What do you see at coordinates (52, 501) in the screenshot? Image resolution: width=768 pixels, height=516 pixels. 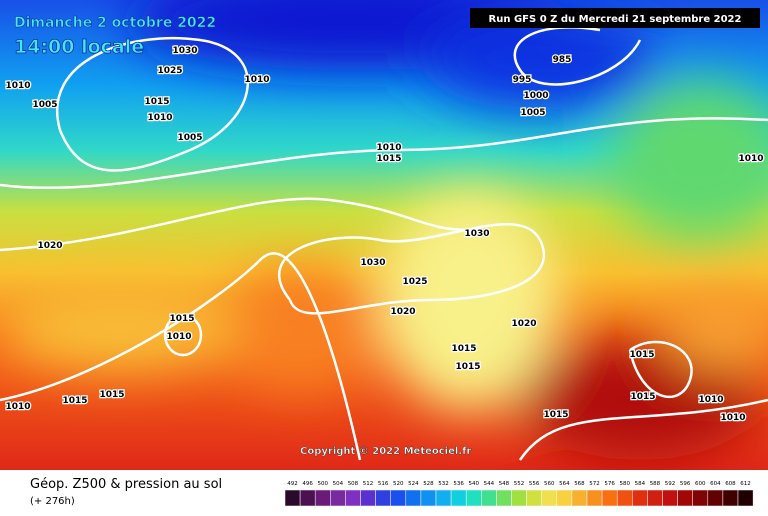 I see `footer-lead: (+ 276h)` at bounding box center [52, 501].